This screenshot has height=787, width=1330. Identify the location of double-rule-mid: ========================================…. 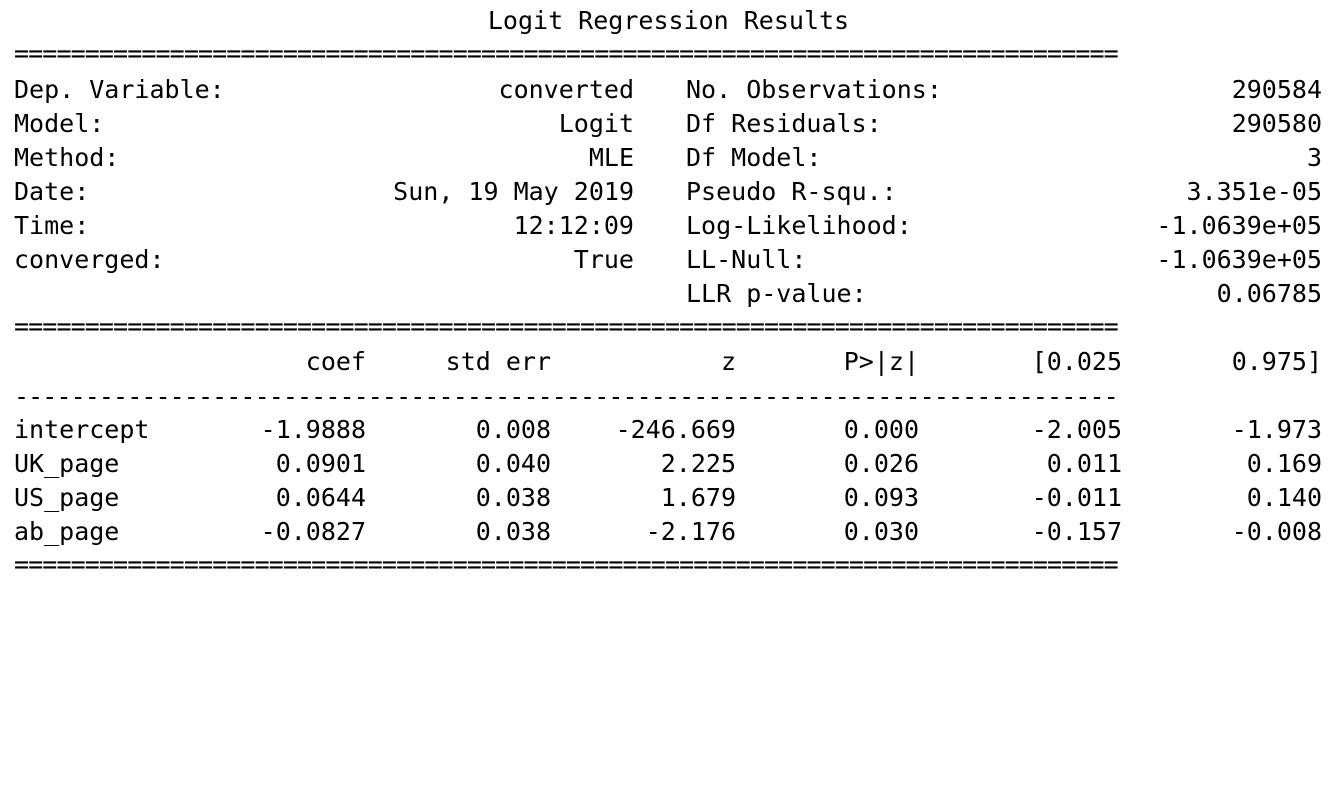
(566, 327).